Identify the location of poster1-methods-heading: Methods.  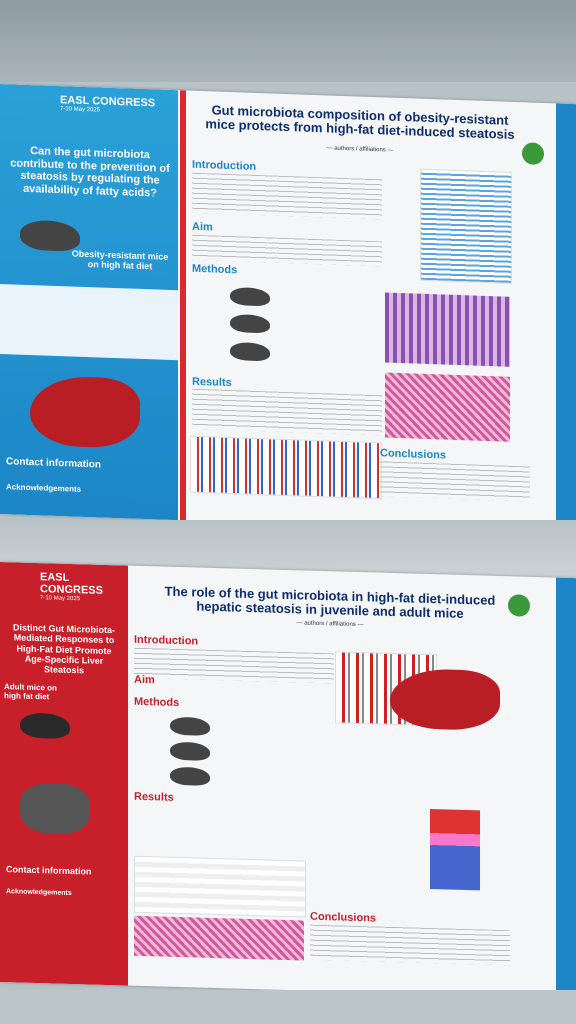
(215, 269).